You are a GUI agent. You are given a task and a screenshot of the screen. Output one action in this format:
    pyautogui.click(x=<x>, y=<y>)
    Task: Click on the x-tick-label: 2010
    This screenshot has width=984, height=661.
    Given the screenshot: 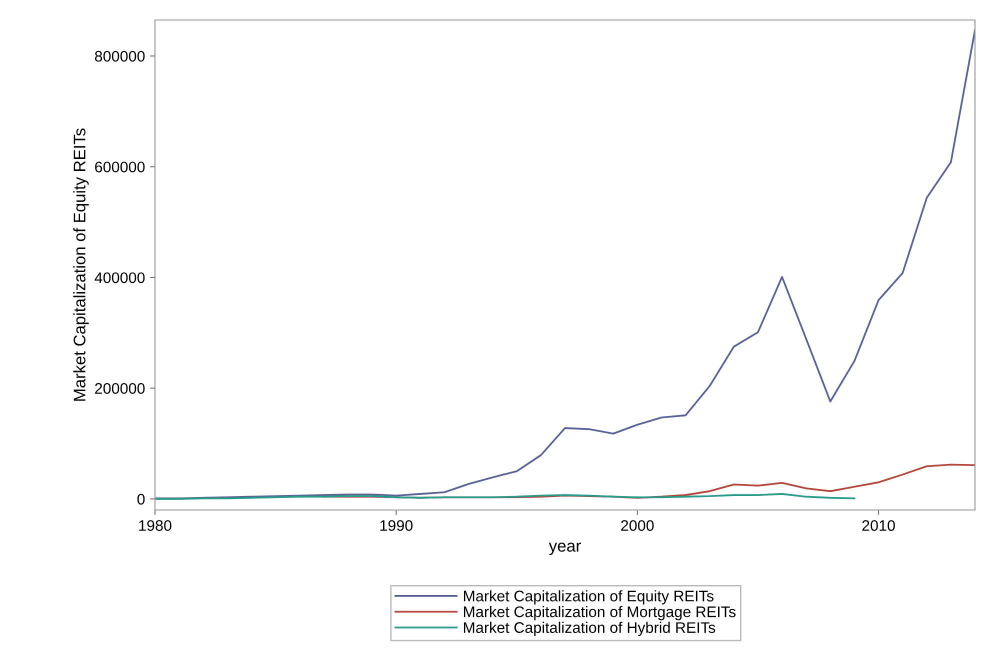 What is the action you would take?
    pyautogui.click(x=878, y=525)
    